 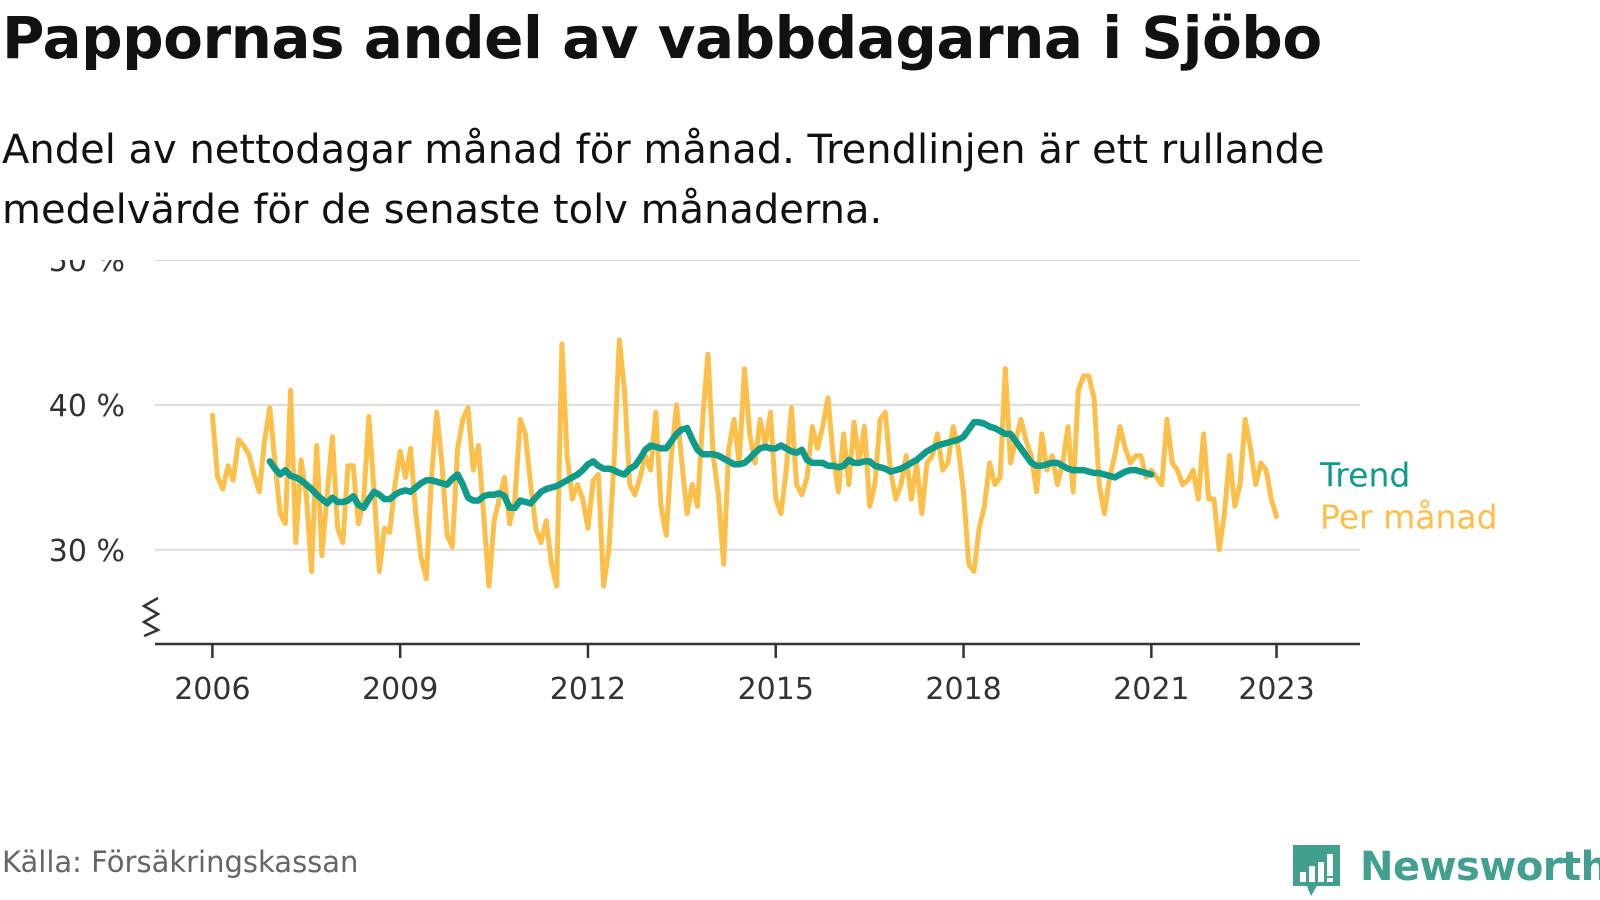 I want to click on y-tick-label-1: 40 %, so click(x=87, y=406).